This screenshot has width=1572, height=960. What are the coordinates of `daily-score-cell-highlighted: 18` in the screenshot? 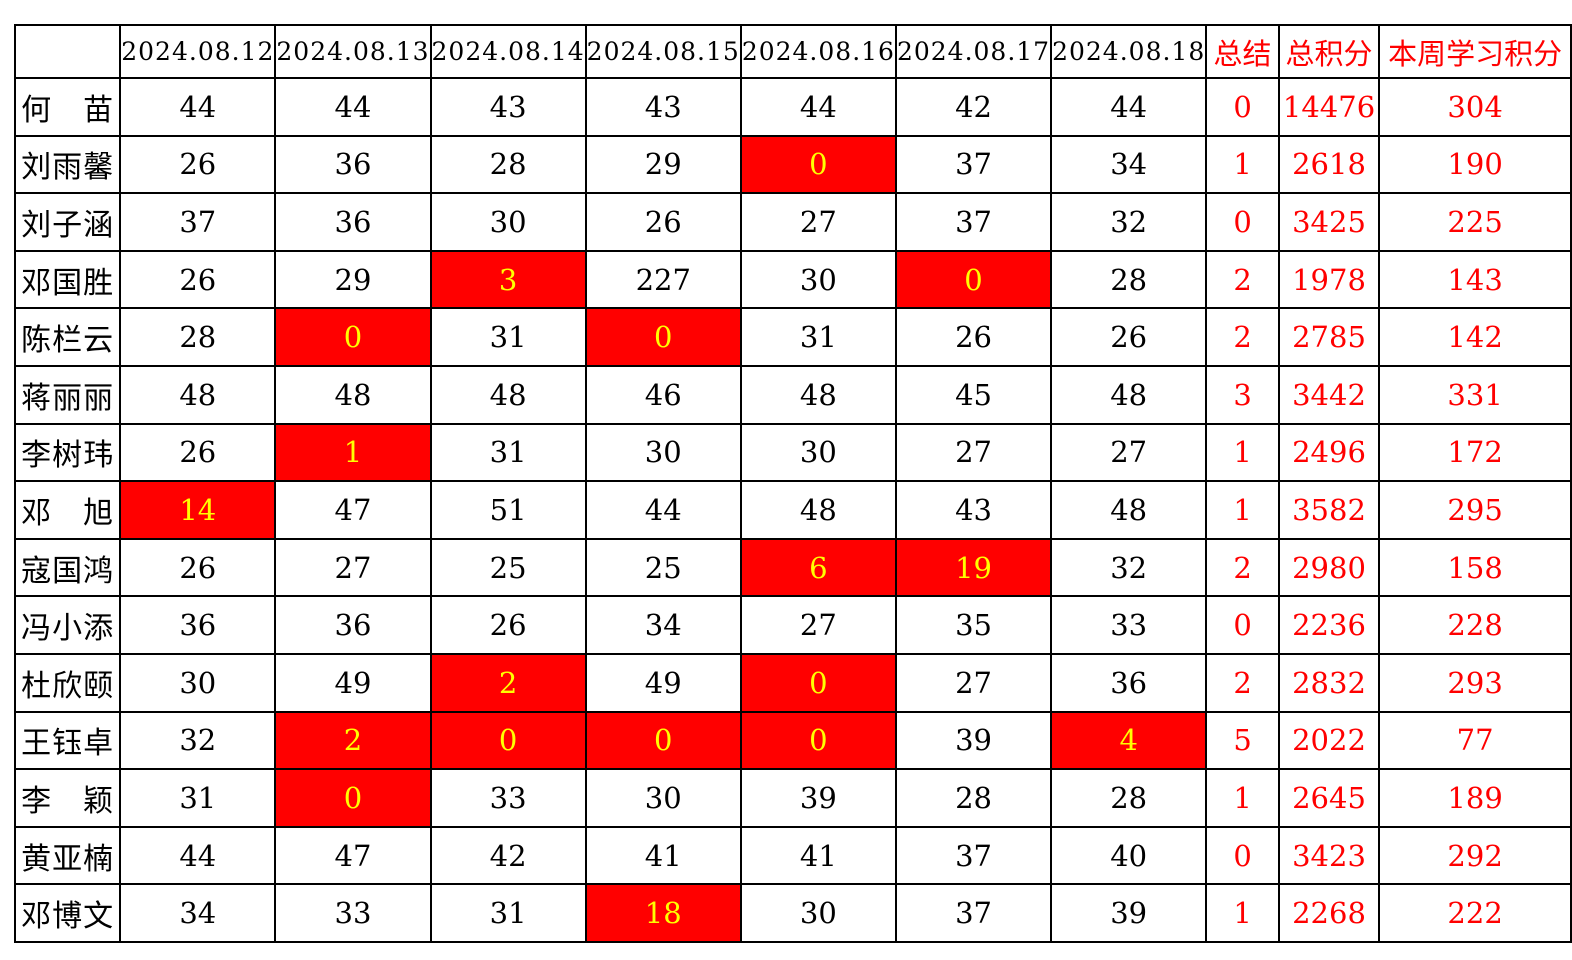 It's located at (663, 913).